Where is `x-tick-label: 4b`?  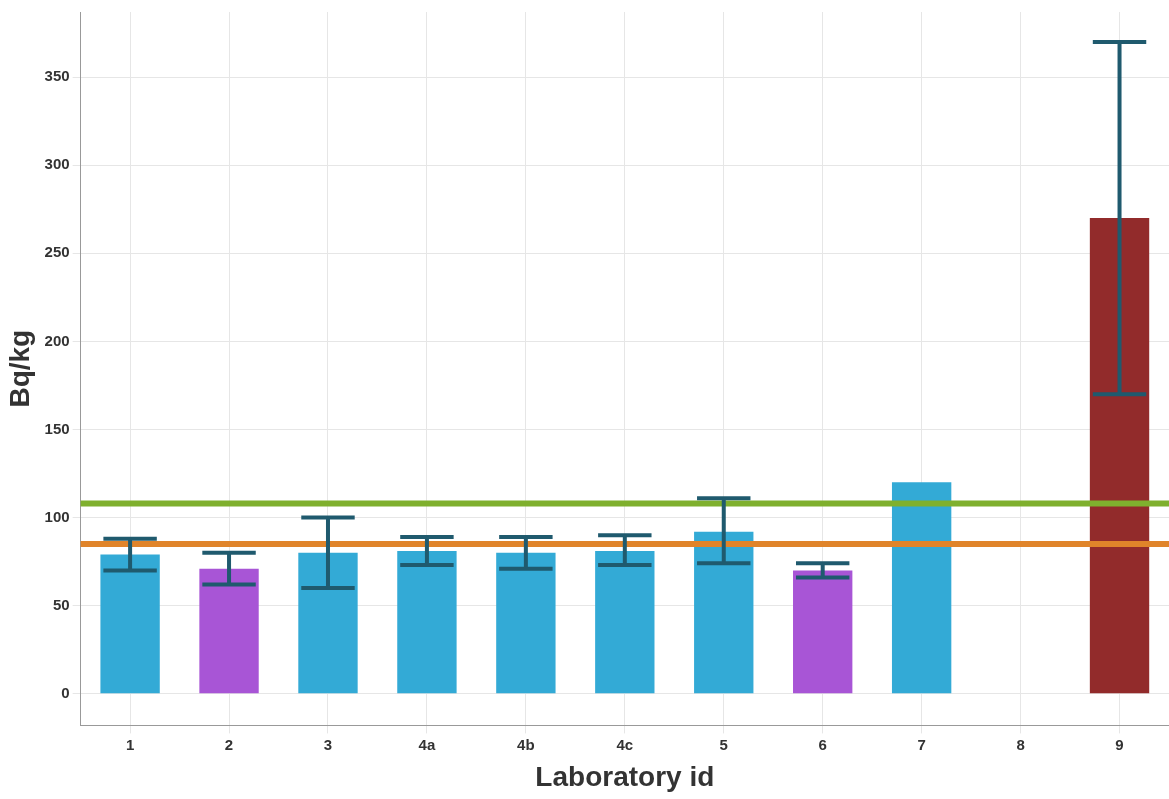 x-tick-label: 4b is located at coordinates (526, 744).